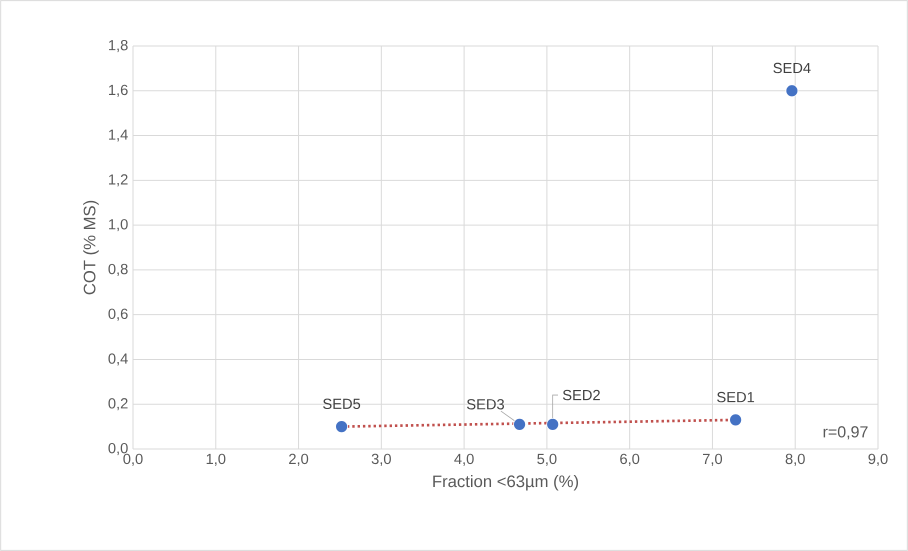 The image size is (908, 551). What do you see at coordinates (464, 460) in the screenshot?
I see `x-tick-label: 4,0` at bounding box center [464, 460].